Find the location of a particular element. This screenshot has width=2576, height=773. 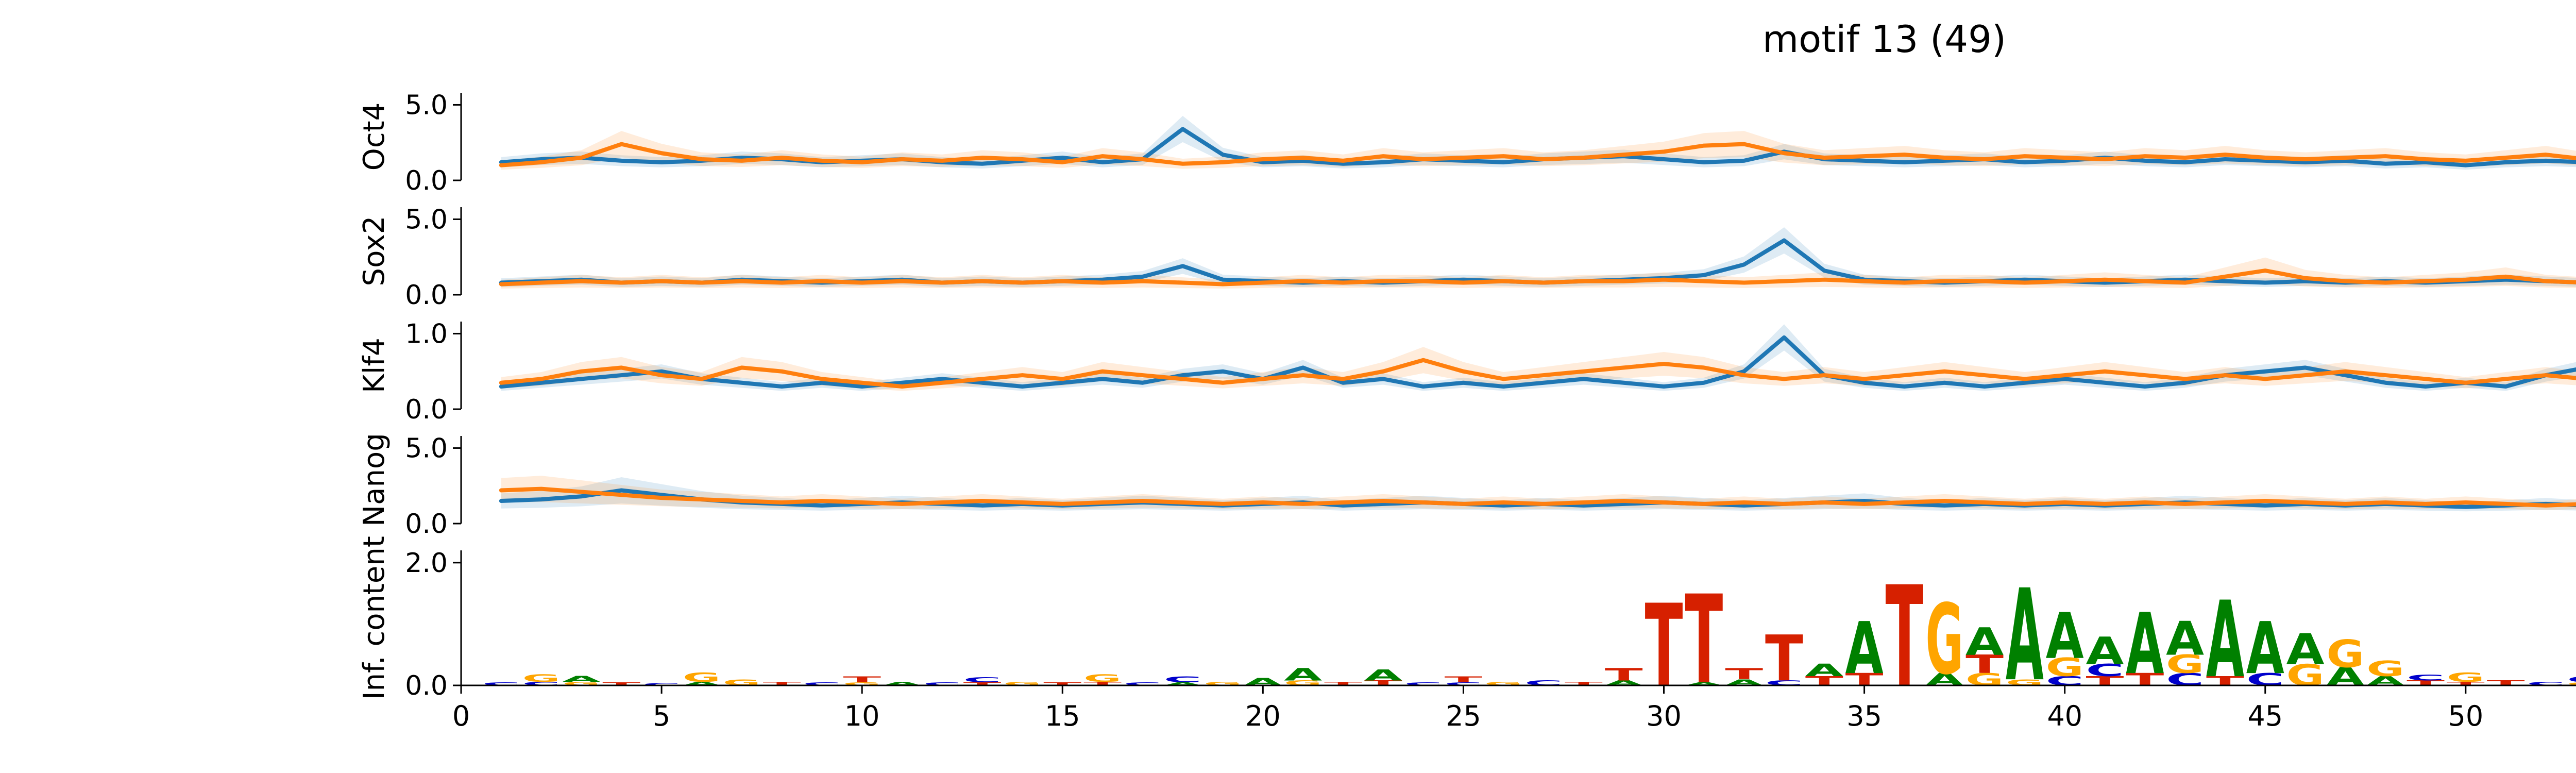

panel-klf4: 0.0 1.0 is located at coordinates (1490, 372).